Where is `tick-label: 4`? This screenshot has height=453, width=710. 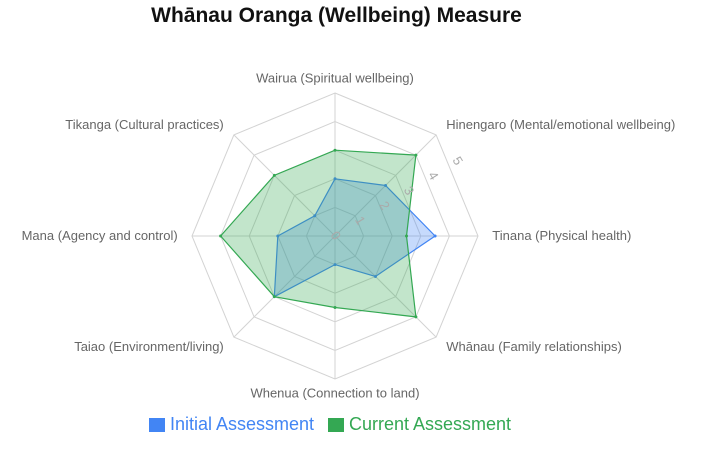
tick-label: 4 is located at coordinates (433, 176).